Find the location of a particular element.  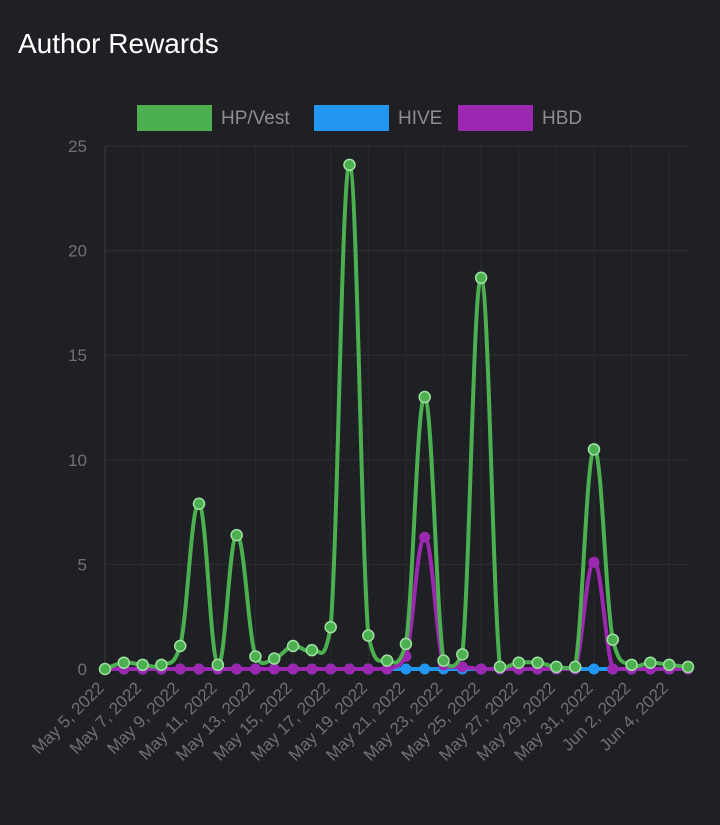

series-line-hbd is located at coordinates (396, 603).